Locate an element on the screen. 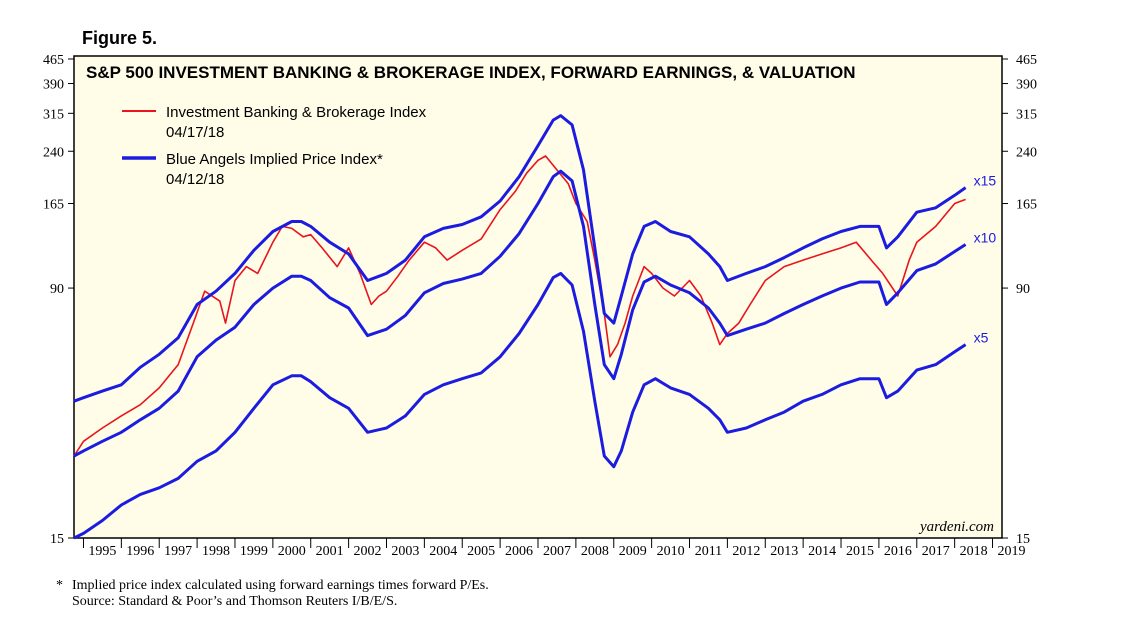  x-tick-label: 2012 is located at coordinates (746, 551).